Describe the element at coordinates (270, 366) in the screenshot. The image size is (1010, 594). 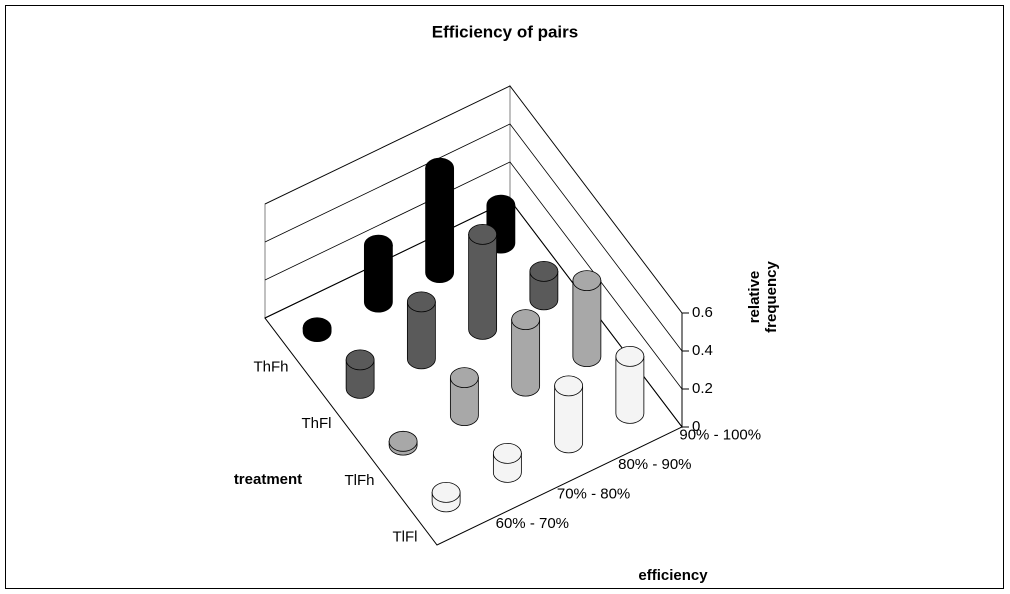
I see `series-tick-label: ThFh` at that location.